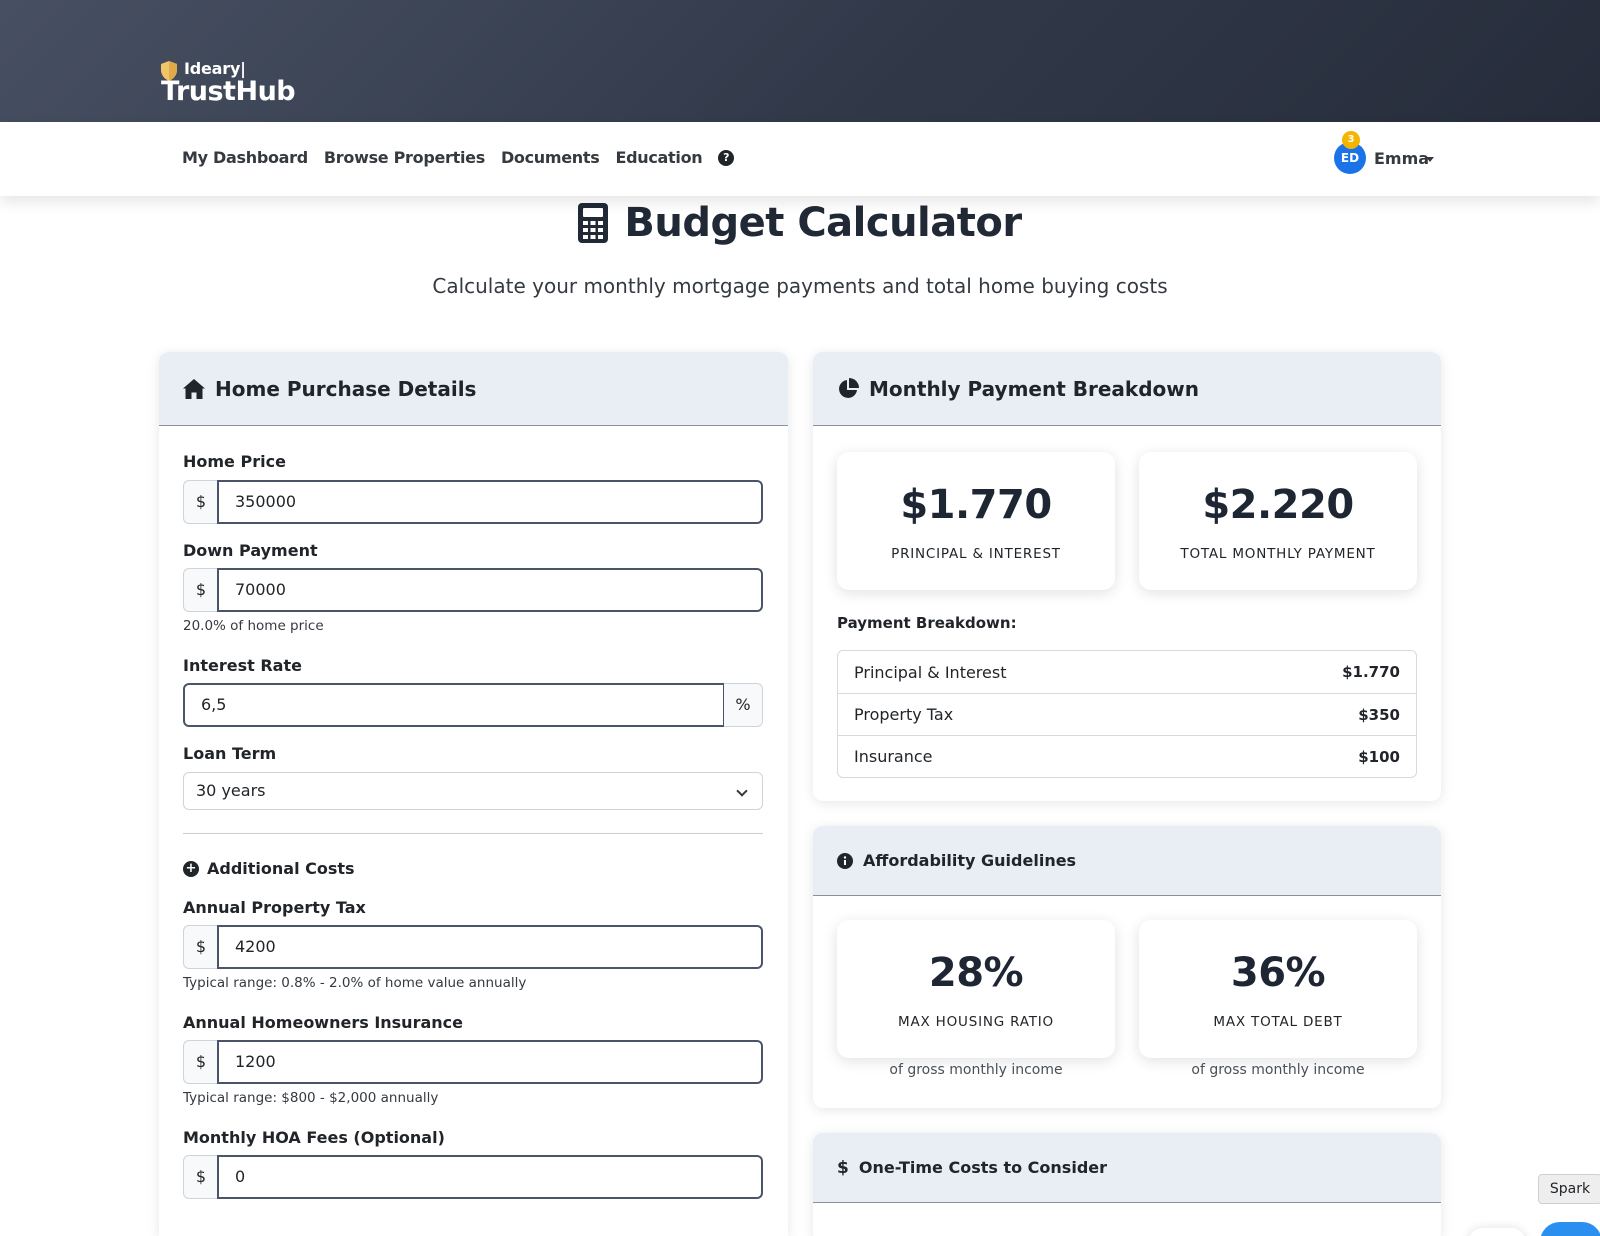 This screenshot has height=1236, width=1600. I want to click on one-time-costs-card: $ One-Time Costs to Consider, so click(1127, 1184).